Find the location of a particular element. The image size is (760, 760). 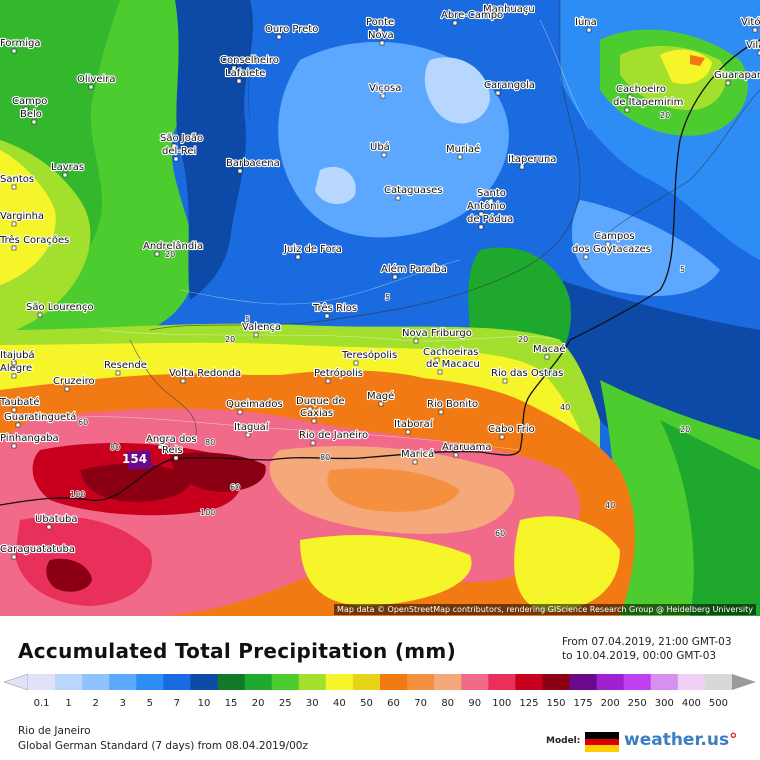

colorbar-tick-label: 60 is located at coordinates (393, 703).